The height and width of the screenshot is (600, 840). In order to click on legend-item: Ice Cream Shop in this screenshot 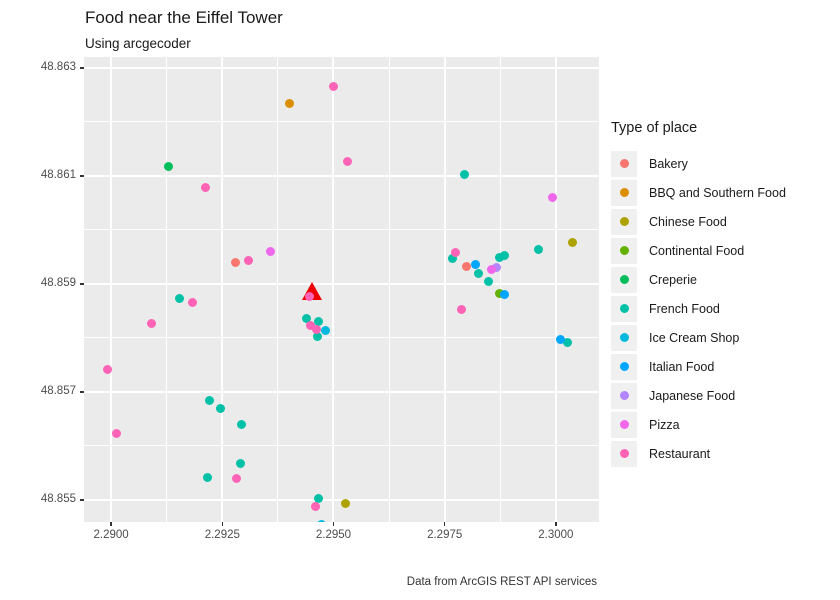, I will do `click(724, 337)`.